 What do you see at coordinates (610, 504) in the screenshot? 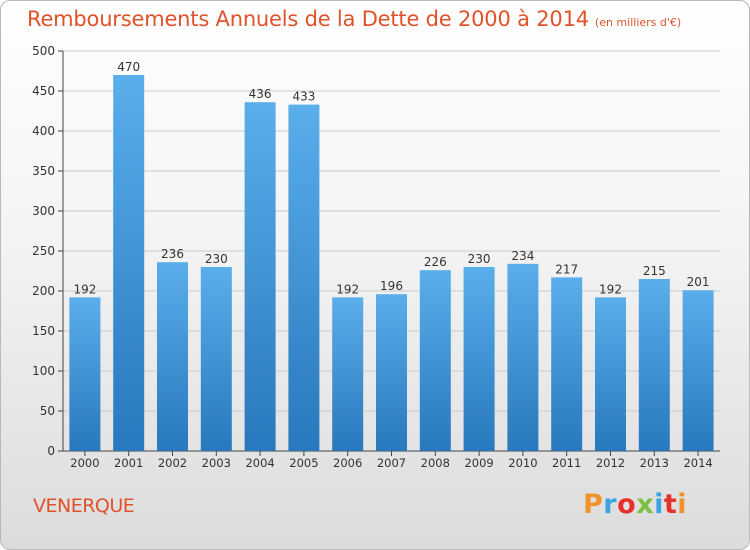
I see `logo-letter: r` at bounding box center [610, 504].